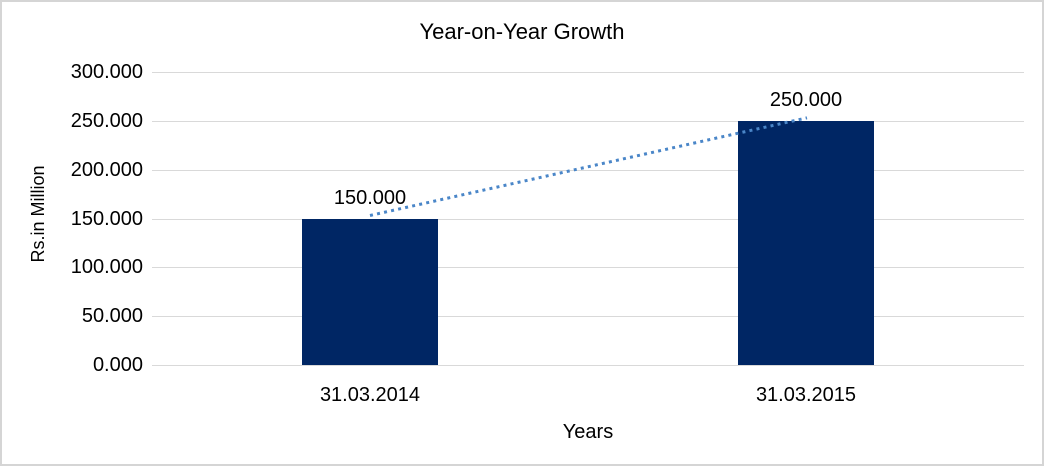  I want to click on x-category-label: 31.03.2015, so click(806, 395).